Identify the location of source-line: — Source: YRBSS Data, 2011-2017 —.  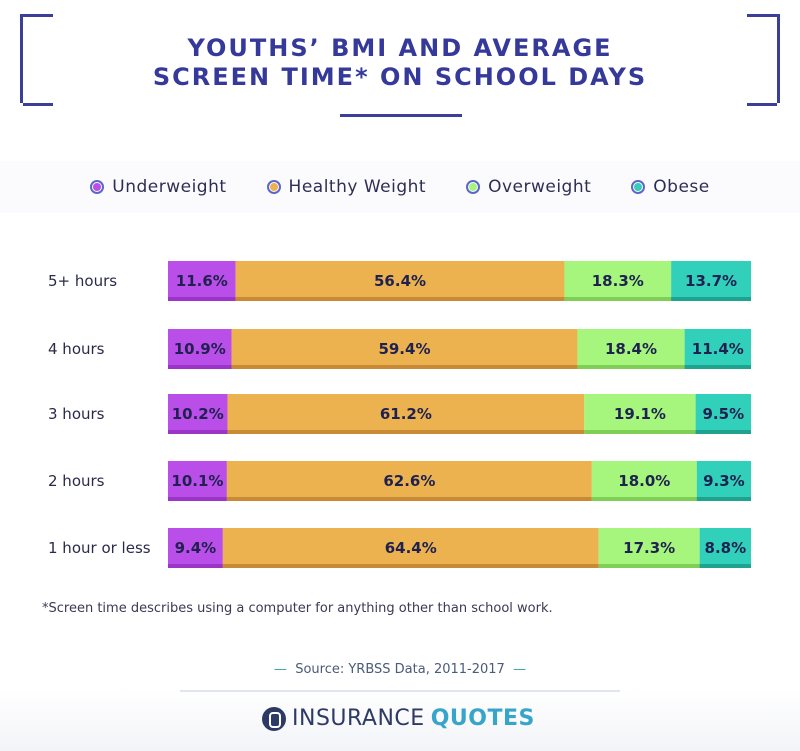
(400, 669).